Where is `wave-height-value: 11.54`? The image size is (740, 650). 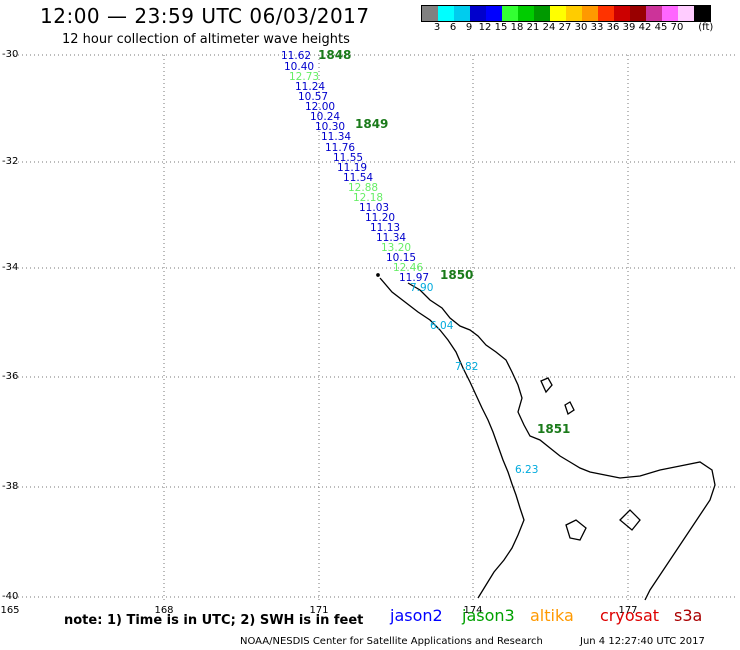 wave-height-value: 11.54 is located at coordinates (358, 178).